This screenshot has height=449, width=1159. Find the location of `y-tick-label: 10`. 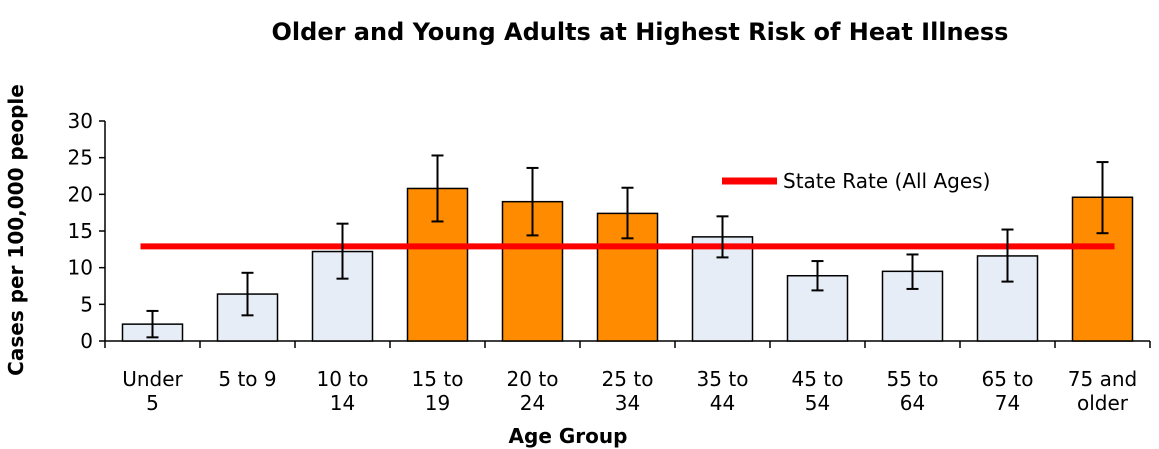

y-tick-label: 10 is located at coordinates (80, 268).